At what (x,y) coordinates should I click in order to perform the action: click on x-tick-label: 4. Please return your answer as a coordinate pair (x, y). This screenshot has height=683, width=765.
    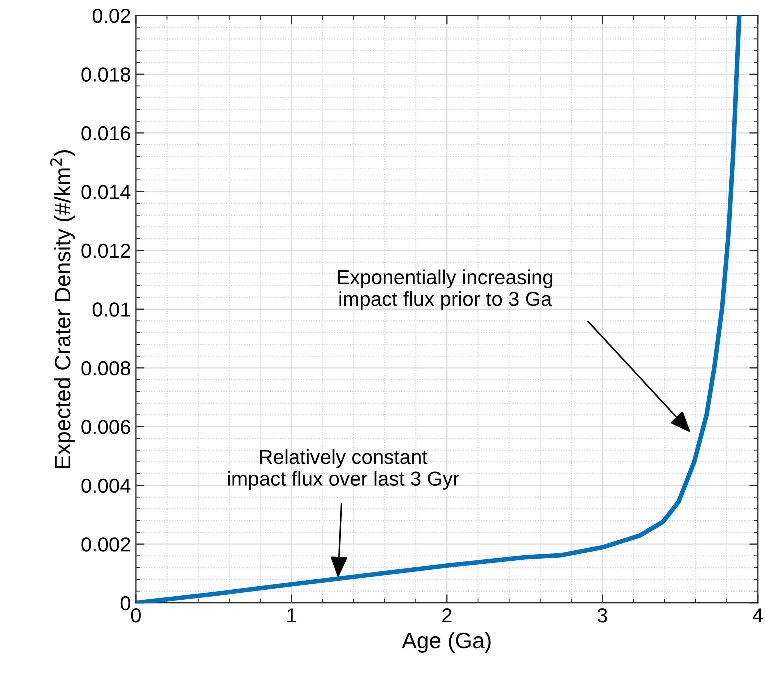
    Looking at the image, I should click on (758, 615).